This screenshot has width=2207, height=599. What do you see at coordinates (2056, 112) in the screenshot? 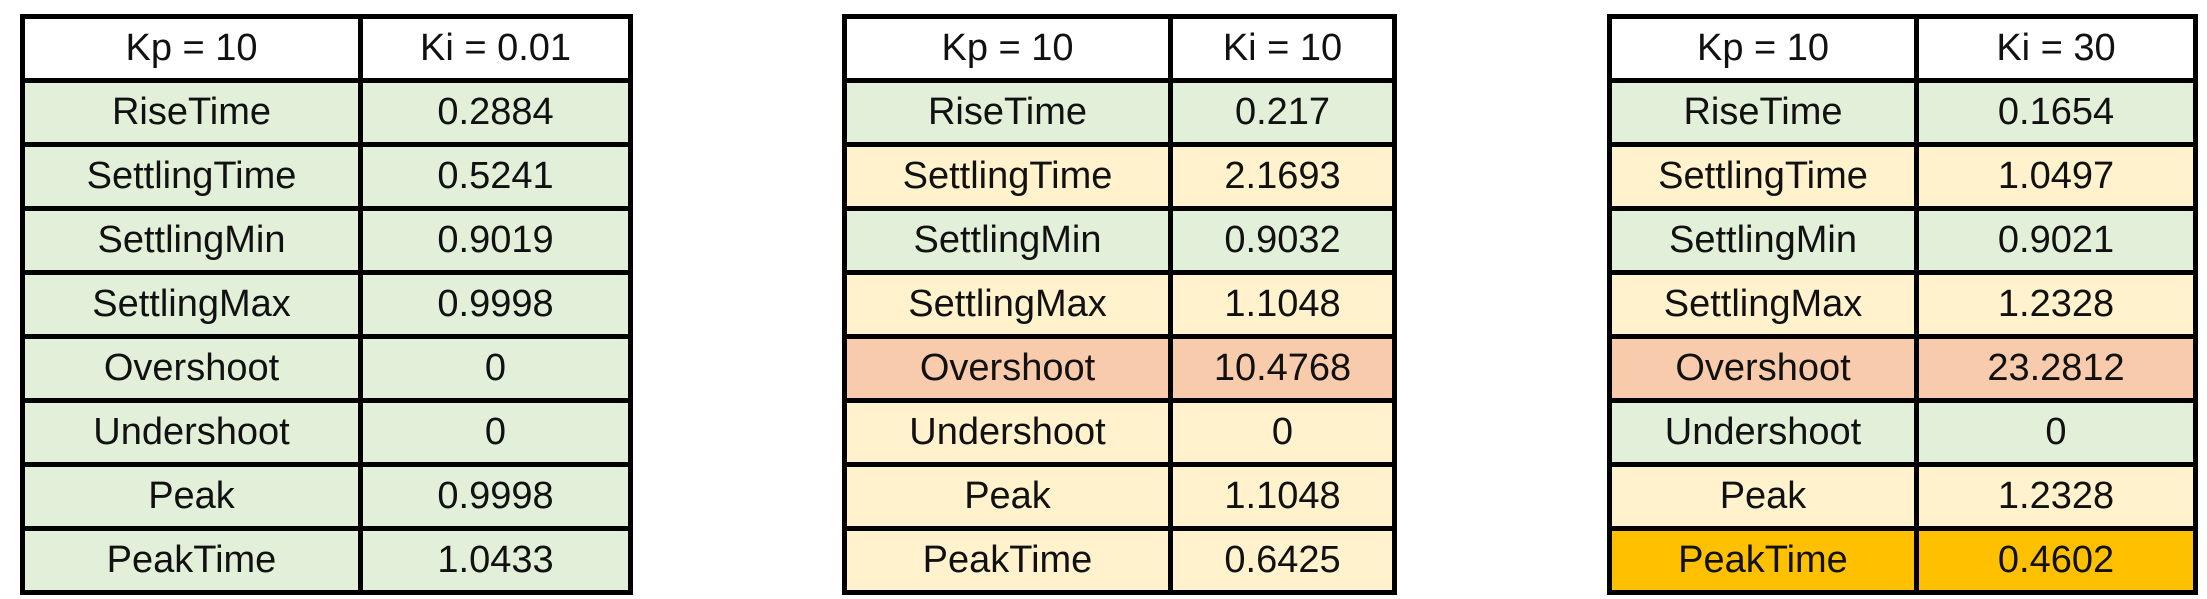
I see `metric-value-cell: 0.1654` at bounding box center [2056, 112].